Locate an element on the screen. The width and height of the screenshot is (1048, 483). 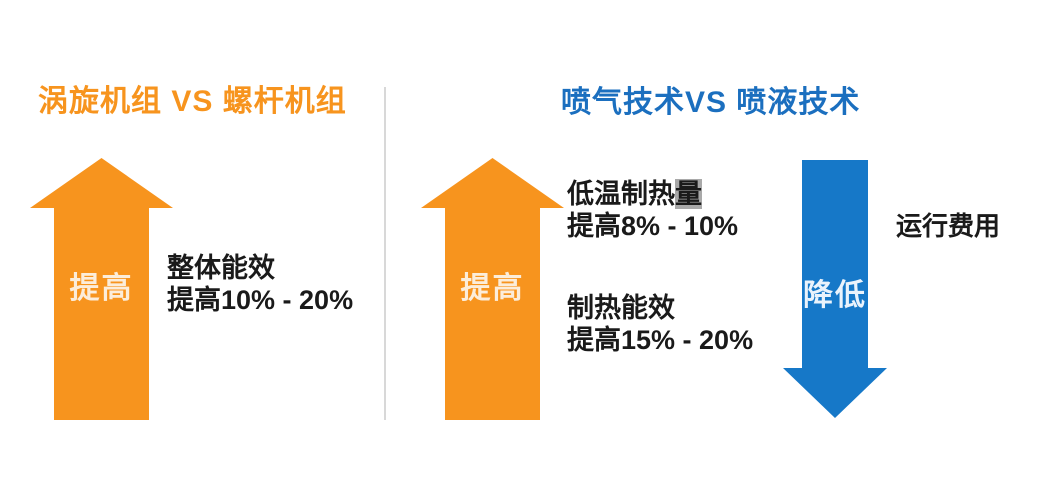
down-arrow-icon: 降低 is located at coordinates (835, 289).